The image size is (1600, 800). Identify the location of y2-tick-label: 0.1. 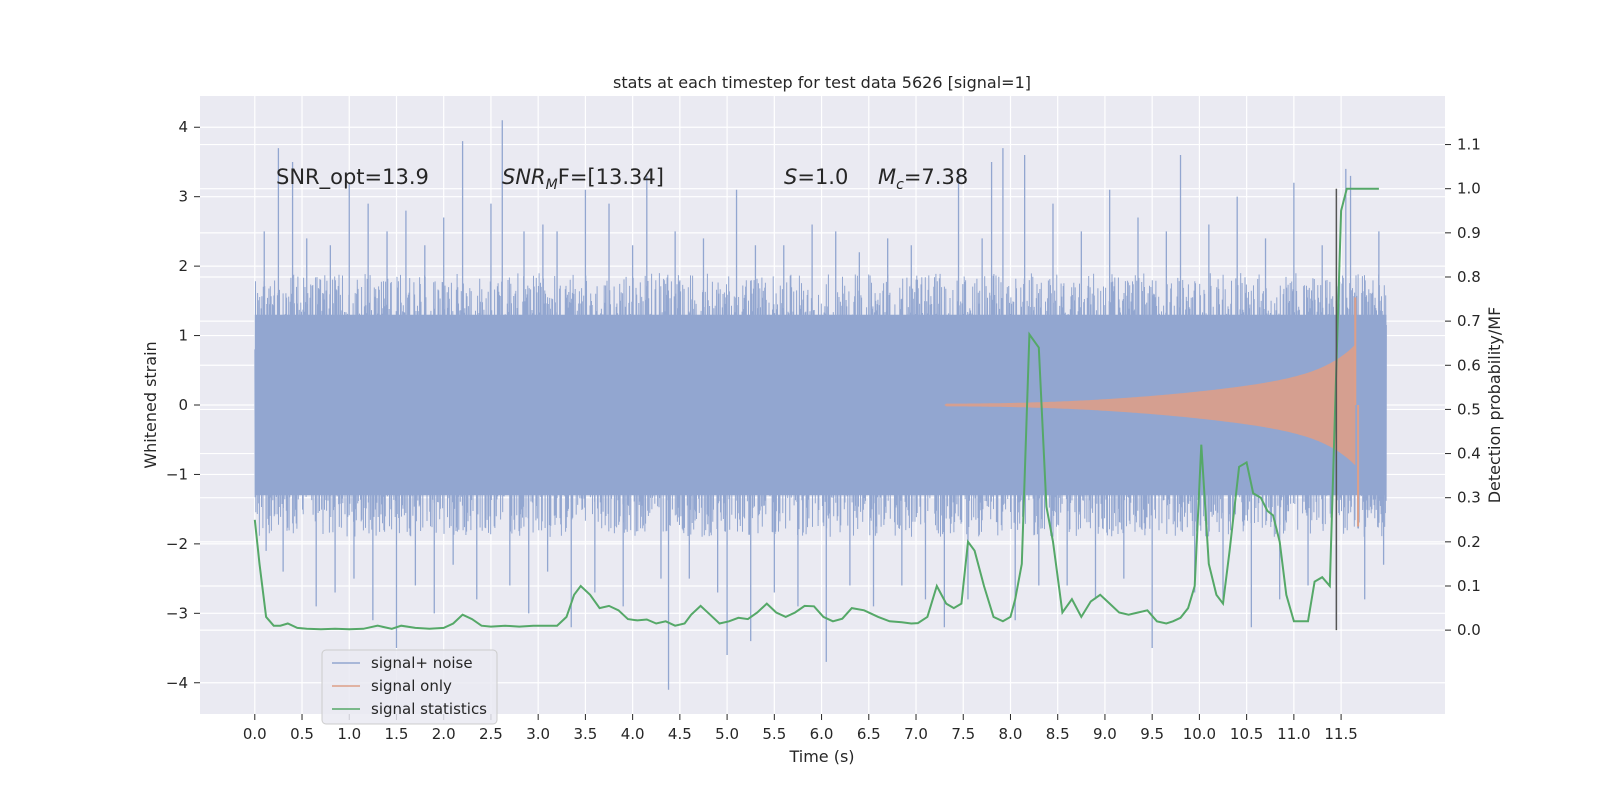
(1469, 586).